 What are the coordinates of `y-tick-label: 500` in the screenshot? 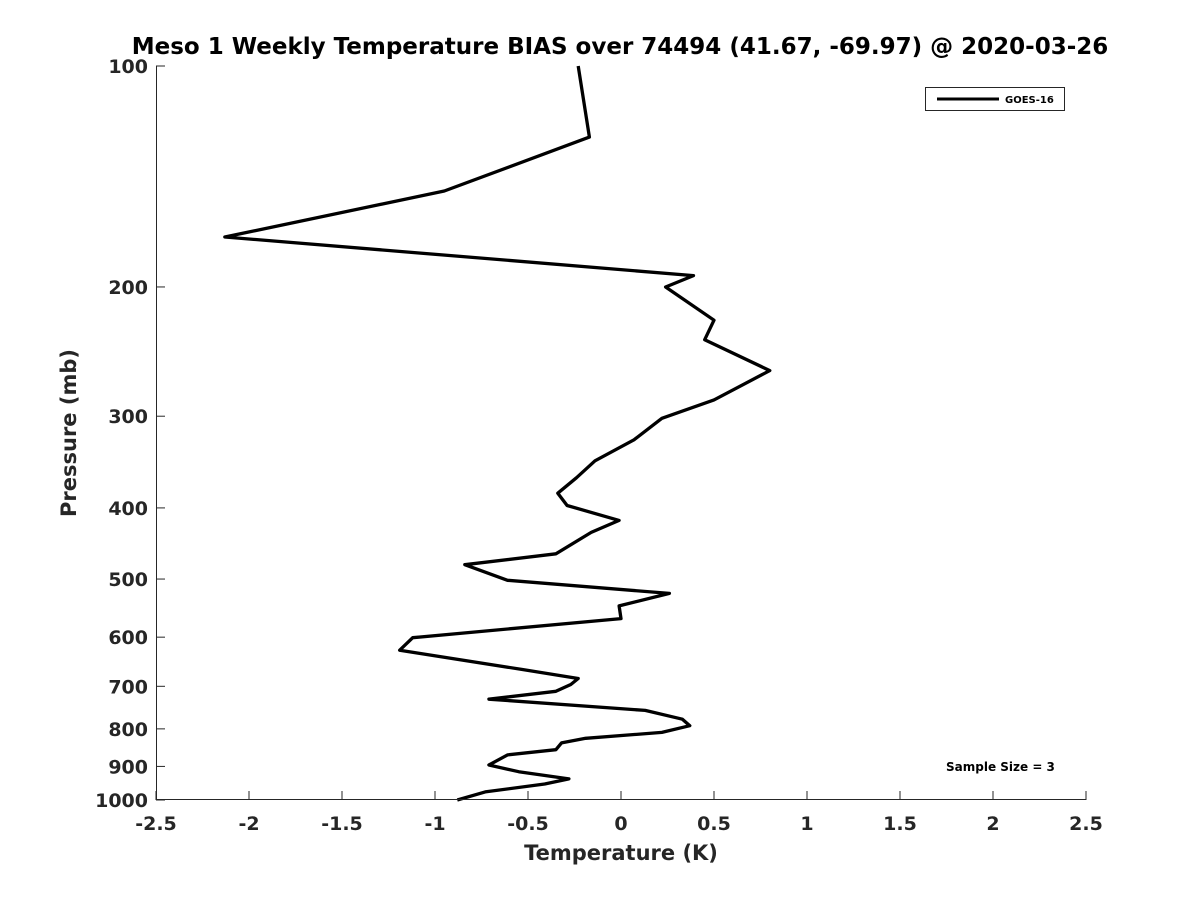 It's located at (128, 580).